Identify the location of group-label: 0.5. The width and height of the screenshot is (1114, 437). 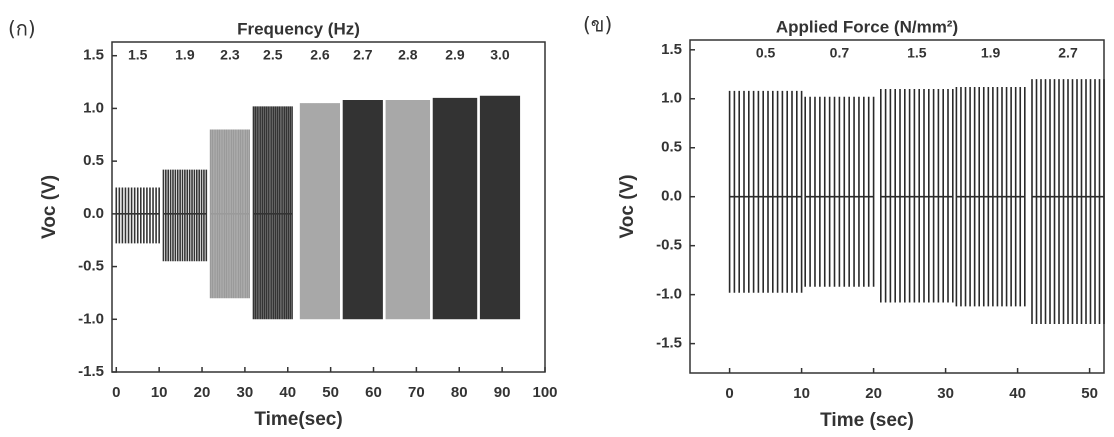
(766, 53).